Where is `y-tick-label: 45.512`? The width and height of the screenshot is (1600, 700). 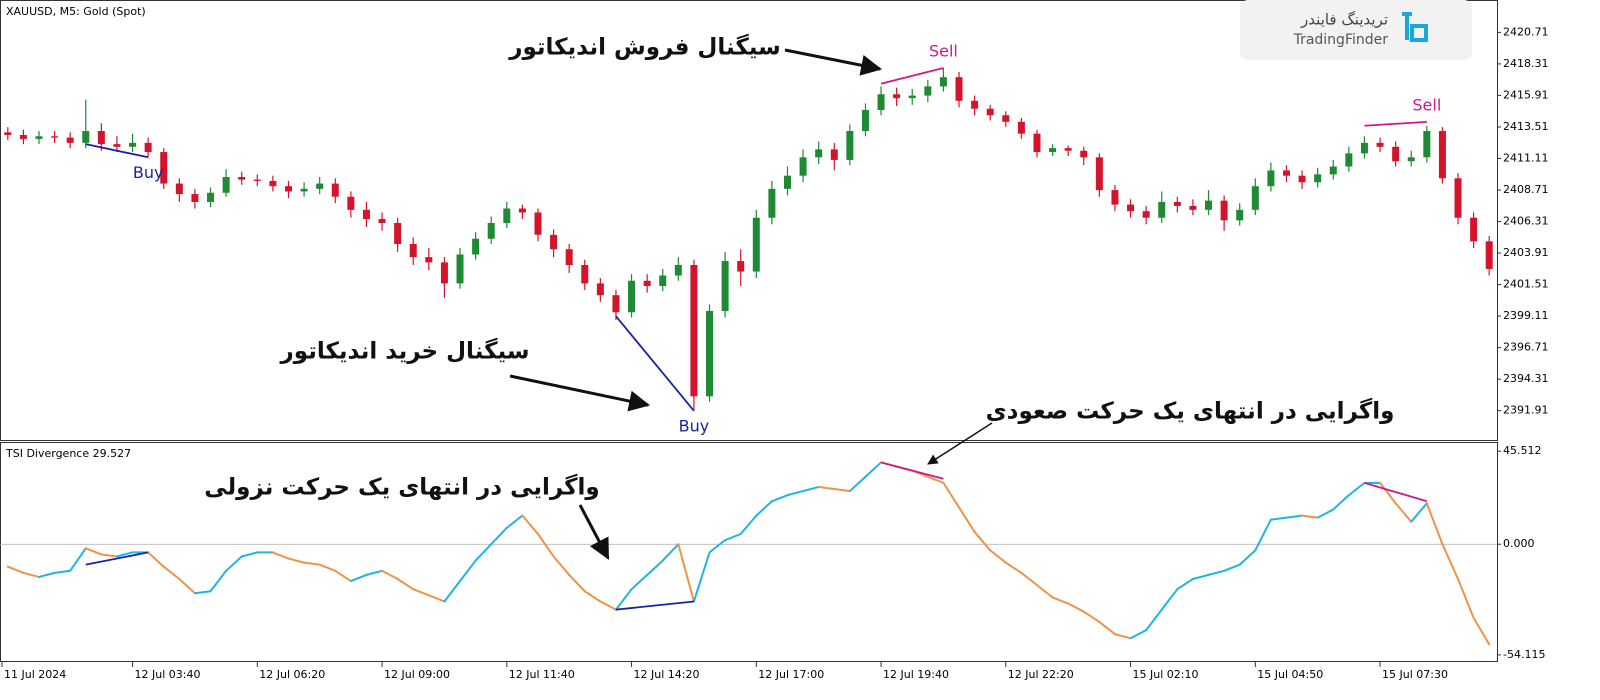 y-tick-label: 45.512 is located at coordinates (1522, 450).